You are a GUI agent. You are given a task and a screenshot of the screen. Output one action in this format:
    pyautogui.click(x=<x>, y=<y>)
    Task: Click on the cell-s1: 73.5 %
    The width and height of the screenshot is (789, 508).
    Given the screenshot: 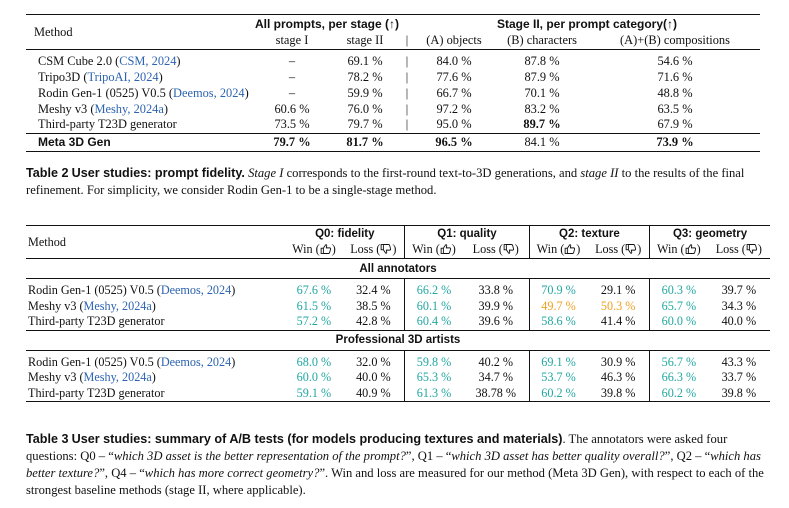 What is the action you would take?
    pyautogui.click(x=292, y=124)
    